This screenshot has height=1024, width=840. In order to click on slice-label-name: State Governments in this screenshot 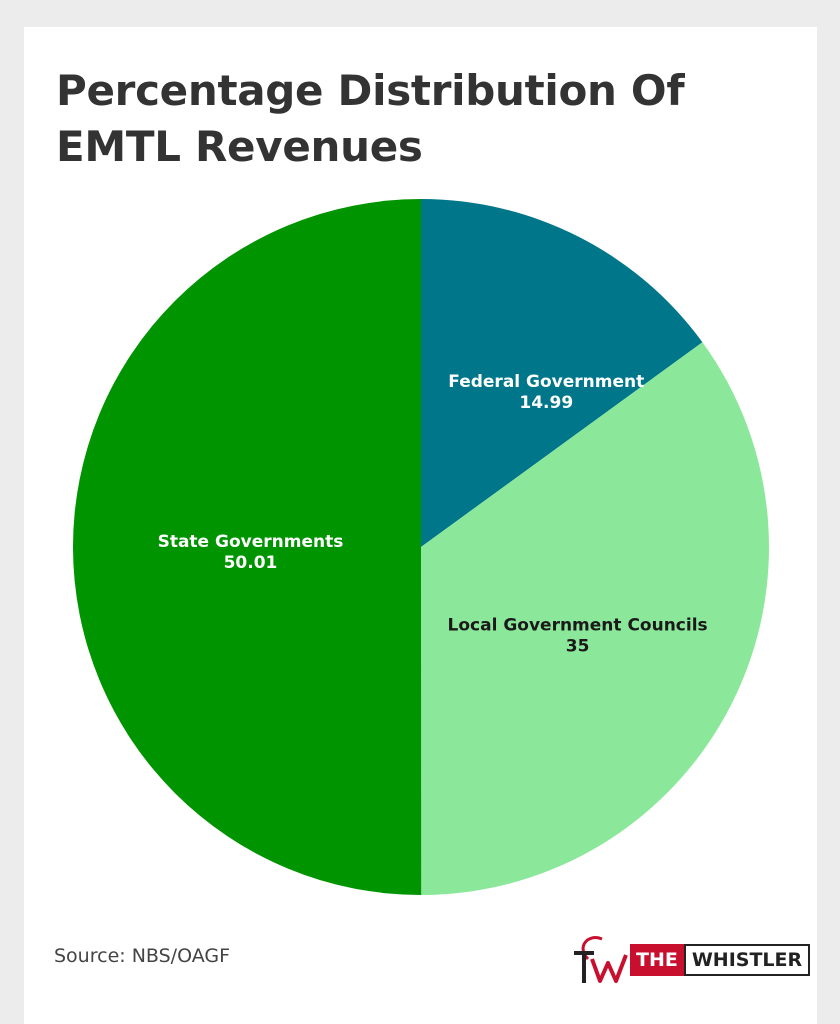, I will do `click(251, 542)`.